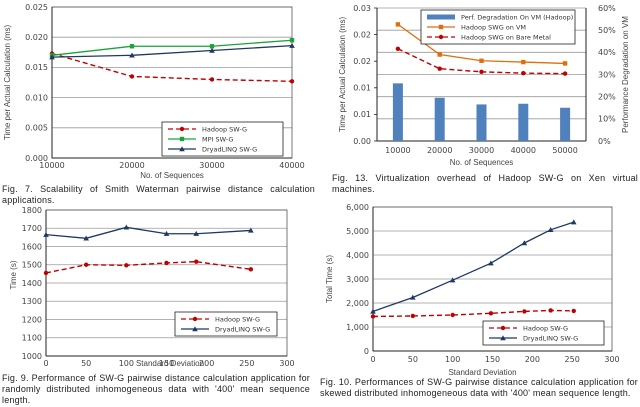 The image size is (640, 407). I want to click on y2-tick-label: 30%, so click(607, 74).